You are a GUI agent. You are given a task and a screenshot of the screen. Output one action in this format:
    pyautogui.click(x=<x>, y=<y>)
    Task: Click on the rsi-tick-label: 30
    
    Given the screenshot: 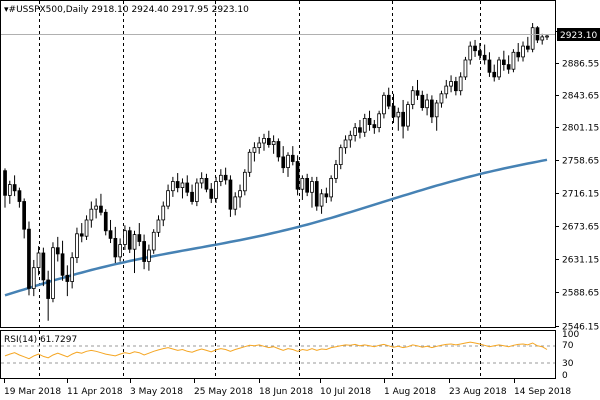 What is the action you would take?
    pyautogui.click(x=568, y=364)
    